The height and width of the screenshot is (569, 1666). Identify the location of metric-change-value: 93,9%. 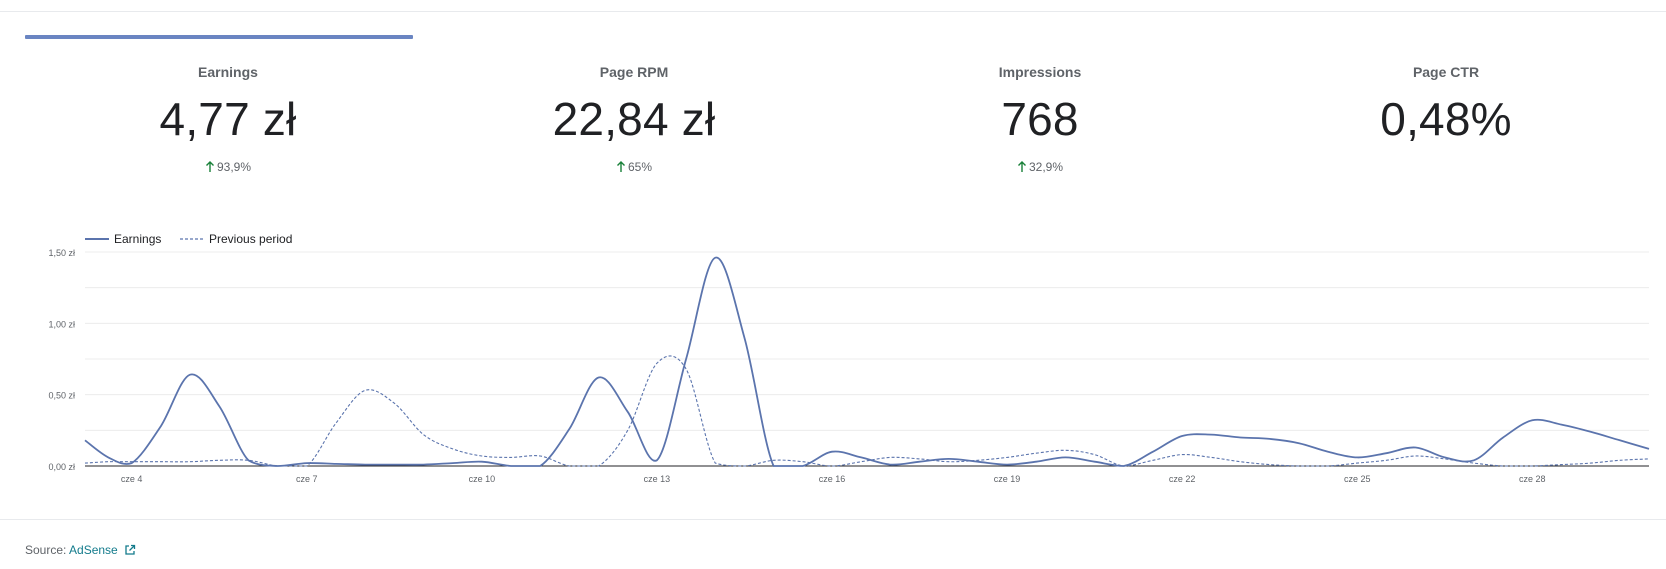
(234, 167).